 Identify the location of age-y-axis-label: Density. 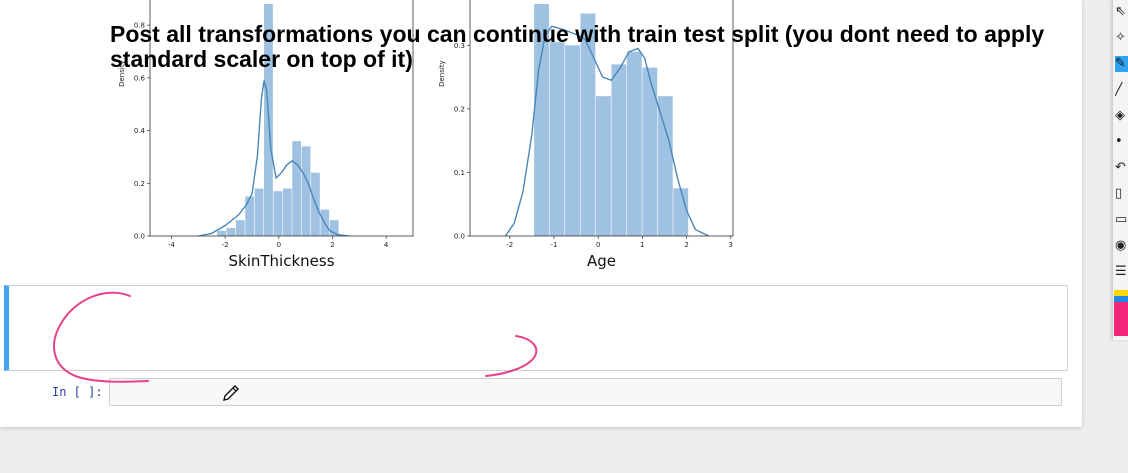
(442, 73).